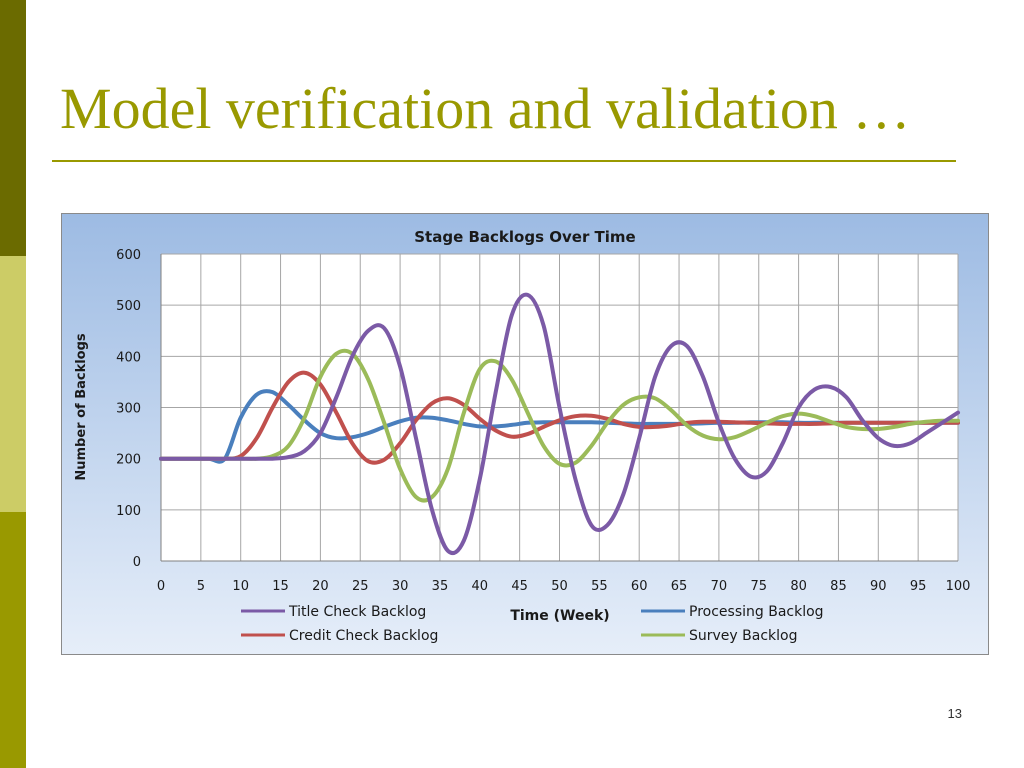 The width and height of the screenshot is (1024, 768). I want to click on slide-accent-bar-top, so click(13, 128).